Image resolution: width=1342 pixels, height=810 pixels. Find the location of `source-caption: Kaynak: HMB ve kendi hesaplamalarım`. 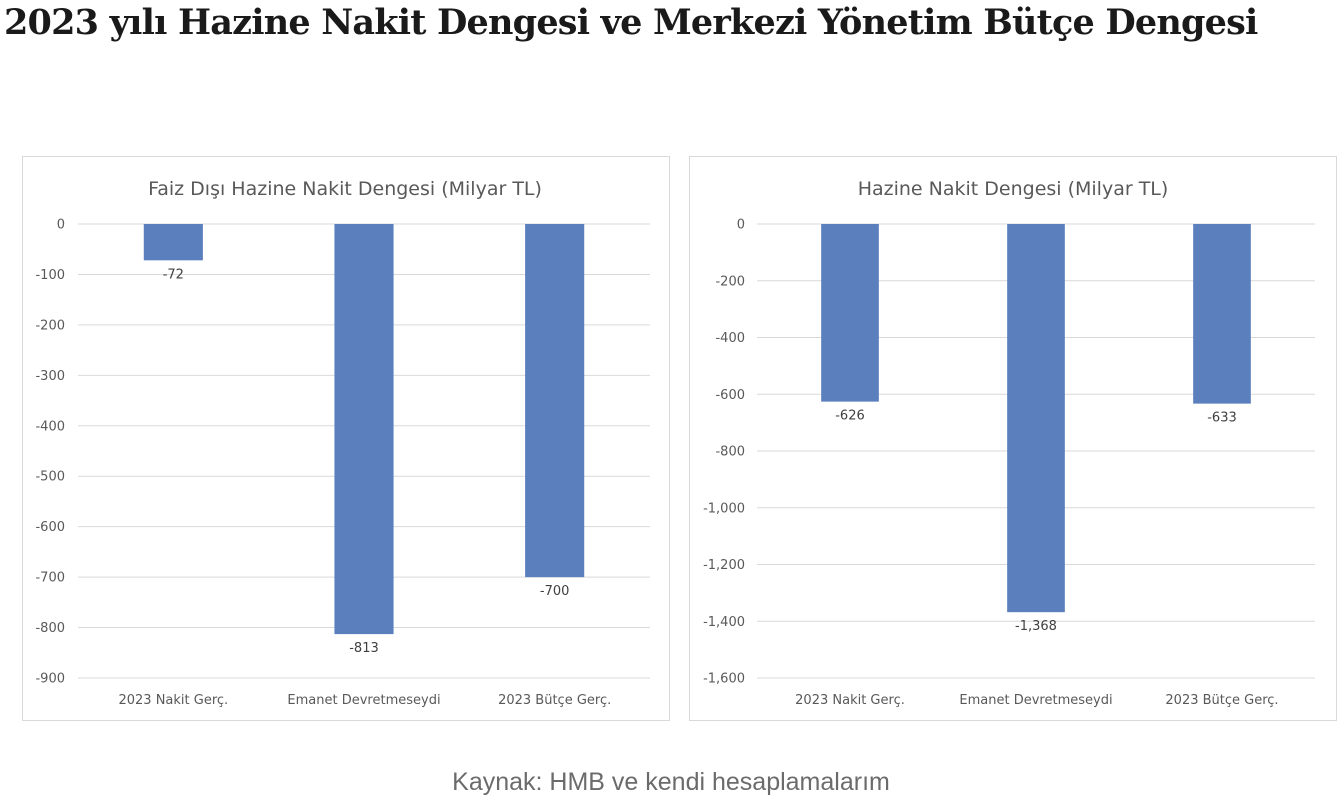

source-caption: Kaynak: HMB ve kendi hesaplamalarım is located at coordinates (671, 782).